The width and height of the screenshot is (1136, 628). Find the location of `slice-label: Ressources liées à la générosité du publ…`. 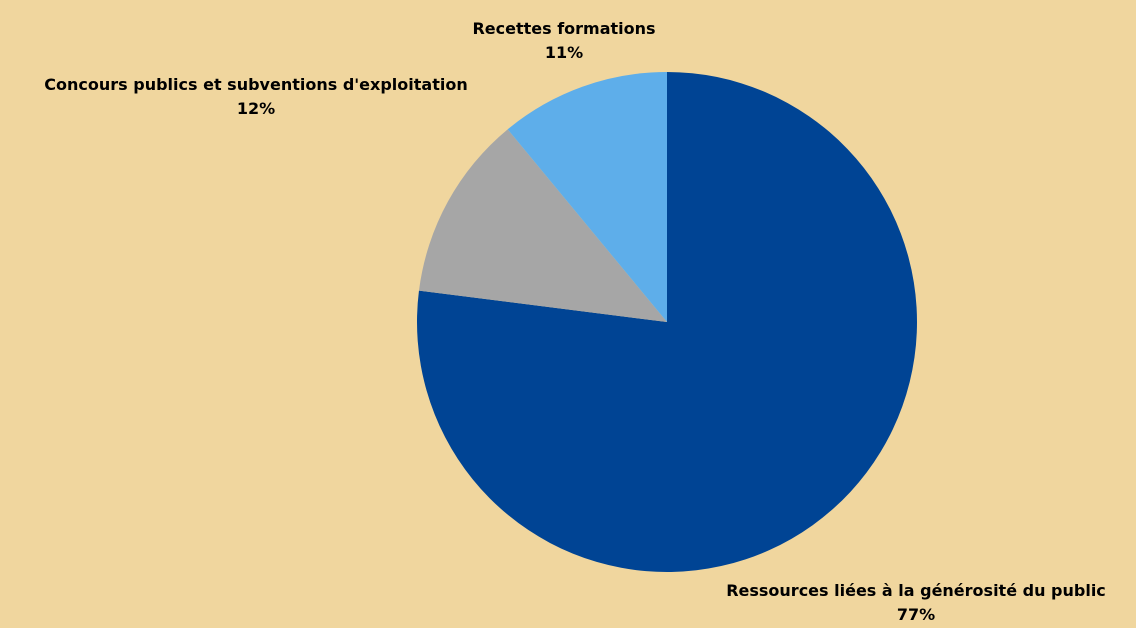

slice-label: Ressources liées à la générosité du publ… is located at coordinates (916, 590).